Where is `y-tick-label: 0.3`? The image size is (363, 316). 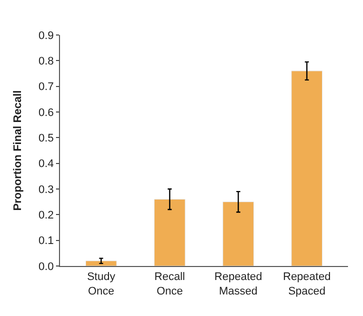
y-tick-label: 0.3 is located at coordinates (46, 190).